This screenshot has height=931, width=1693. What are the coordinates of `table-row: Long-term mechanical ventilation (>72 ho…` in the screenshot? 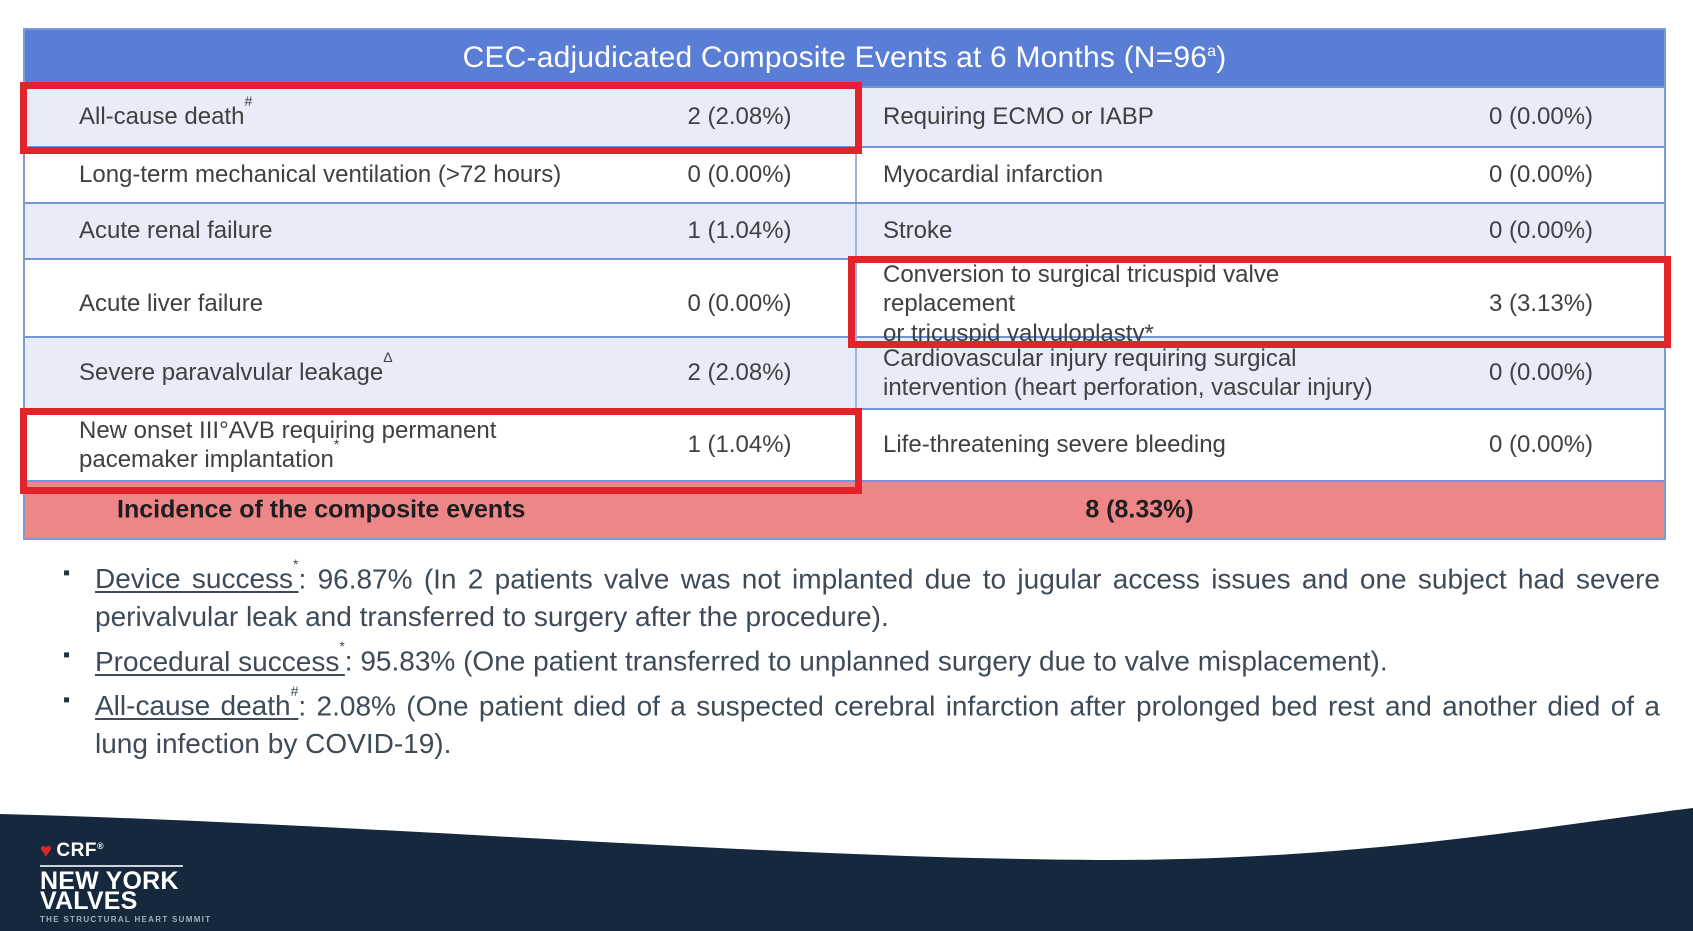 It's located at (844, 174).